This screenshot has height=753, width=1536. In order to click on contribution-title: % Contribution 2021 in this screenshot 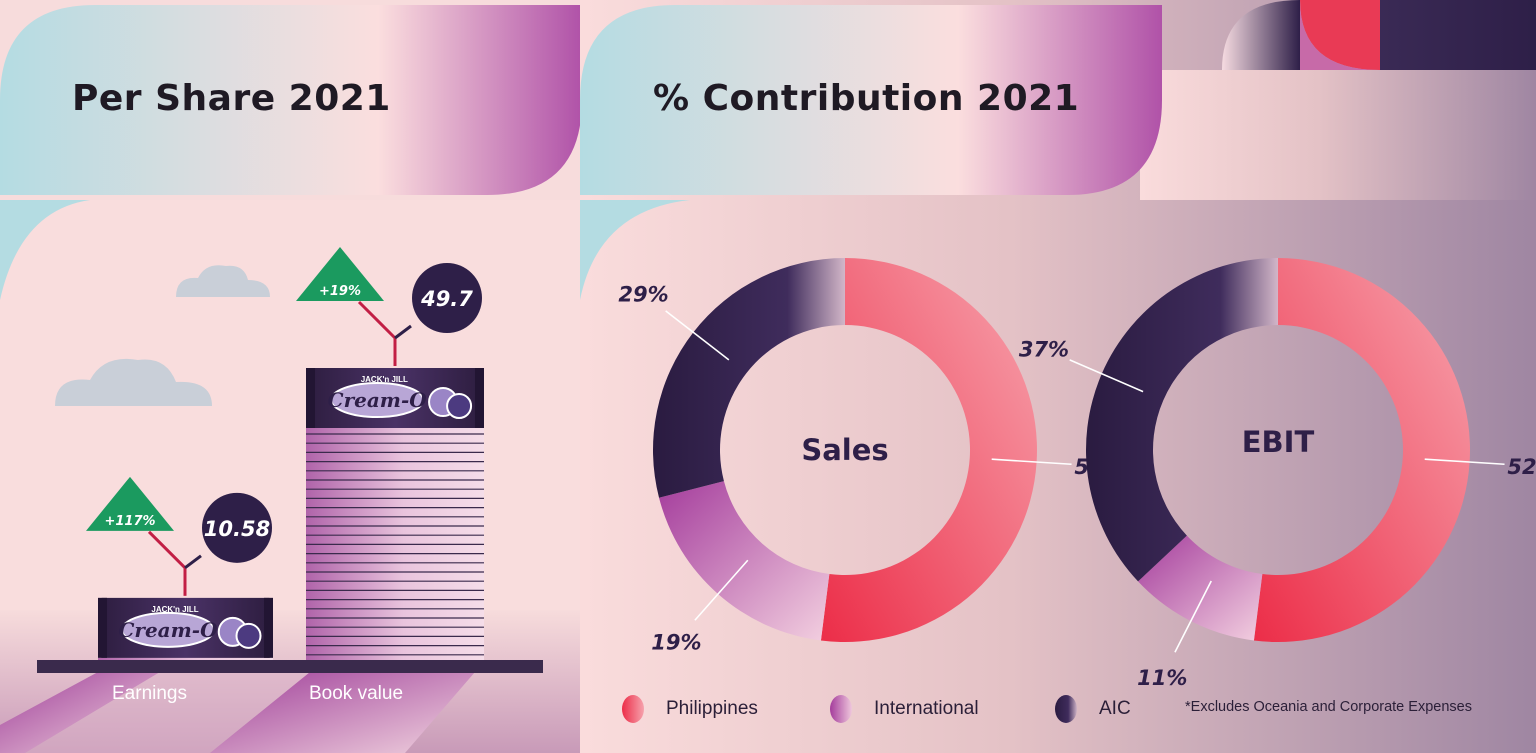, I will do `click(866, 98)`.